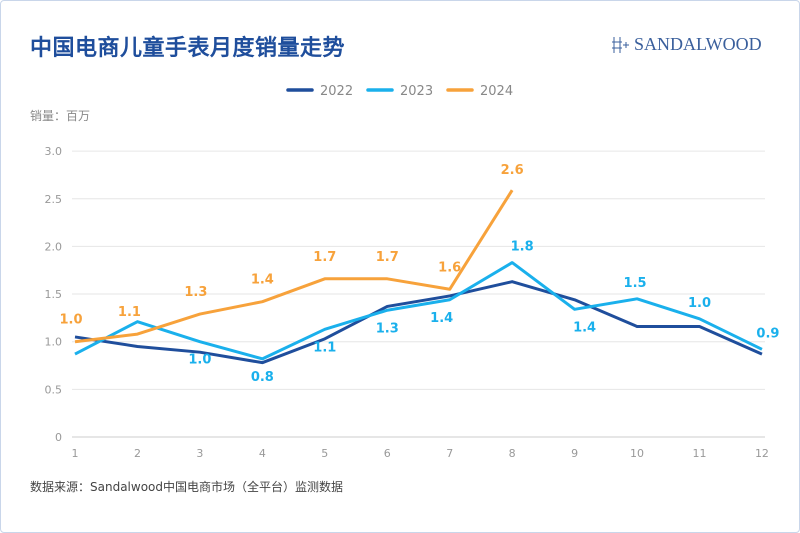 This screenshot has height=533, width=800. Describe the element at coordinates (54, 342) in the screenshot. I see `y-tick-label: 1.0` at that location.